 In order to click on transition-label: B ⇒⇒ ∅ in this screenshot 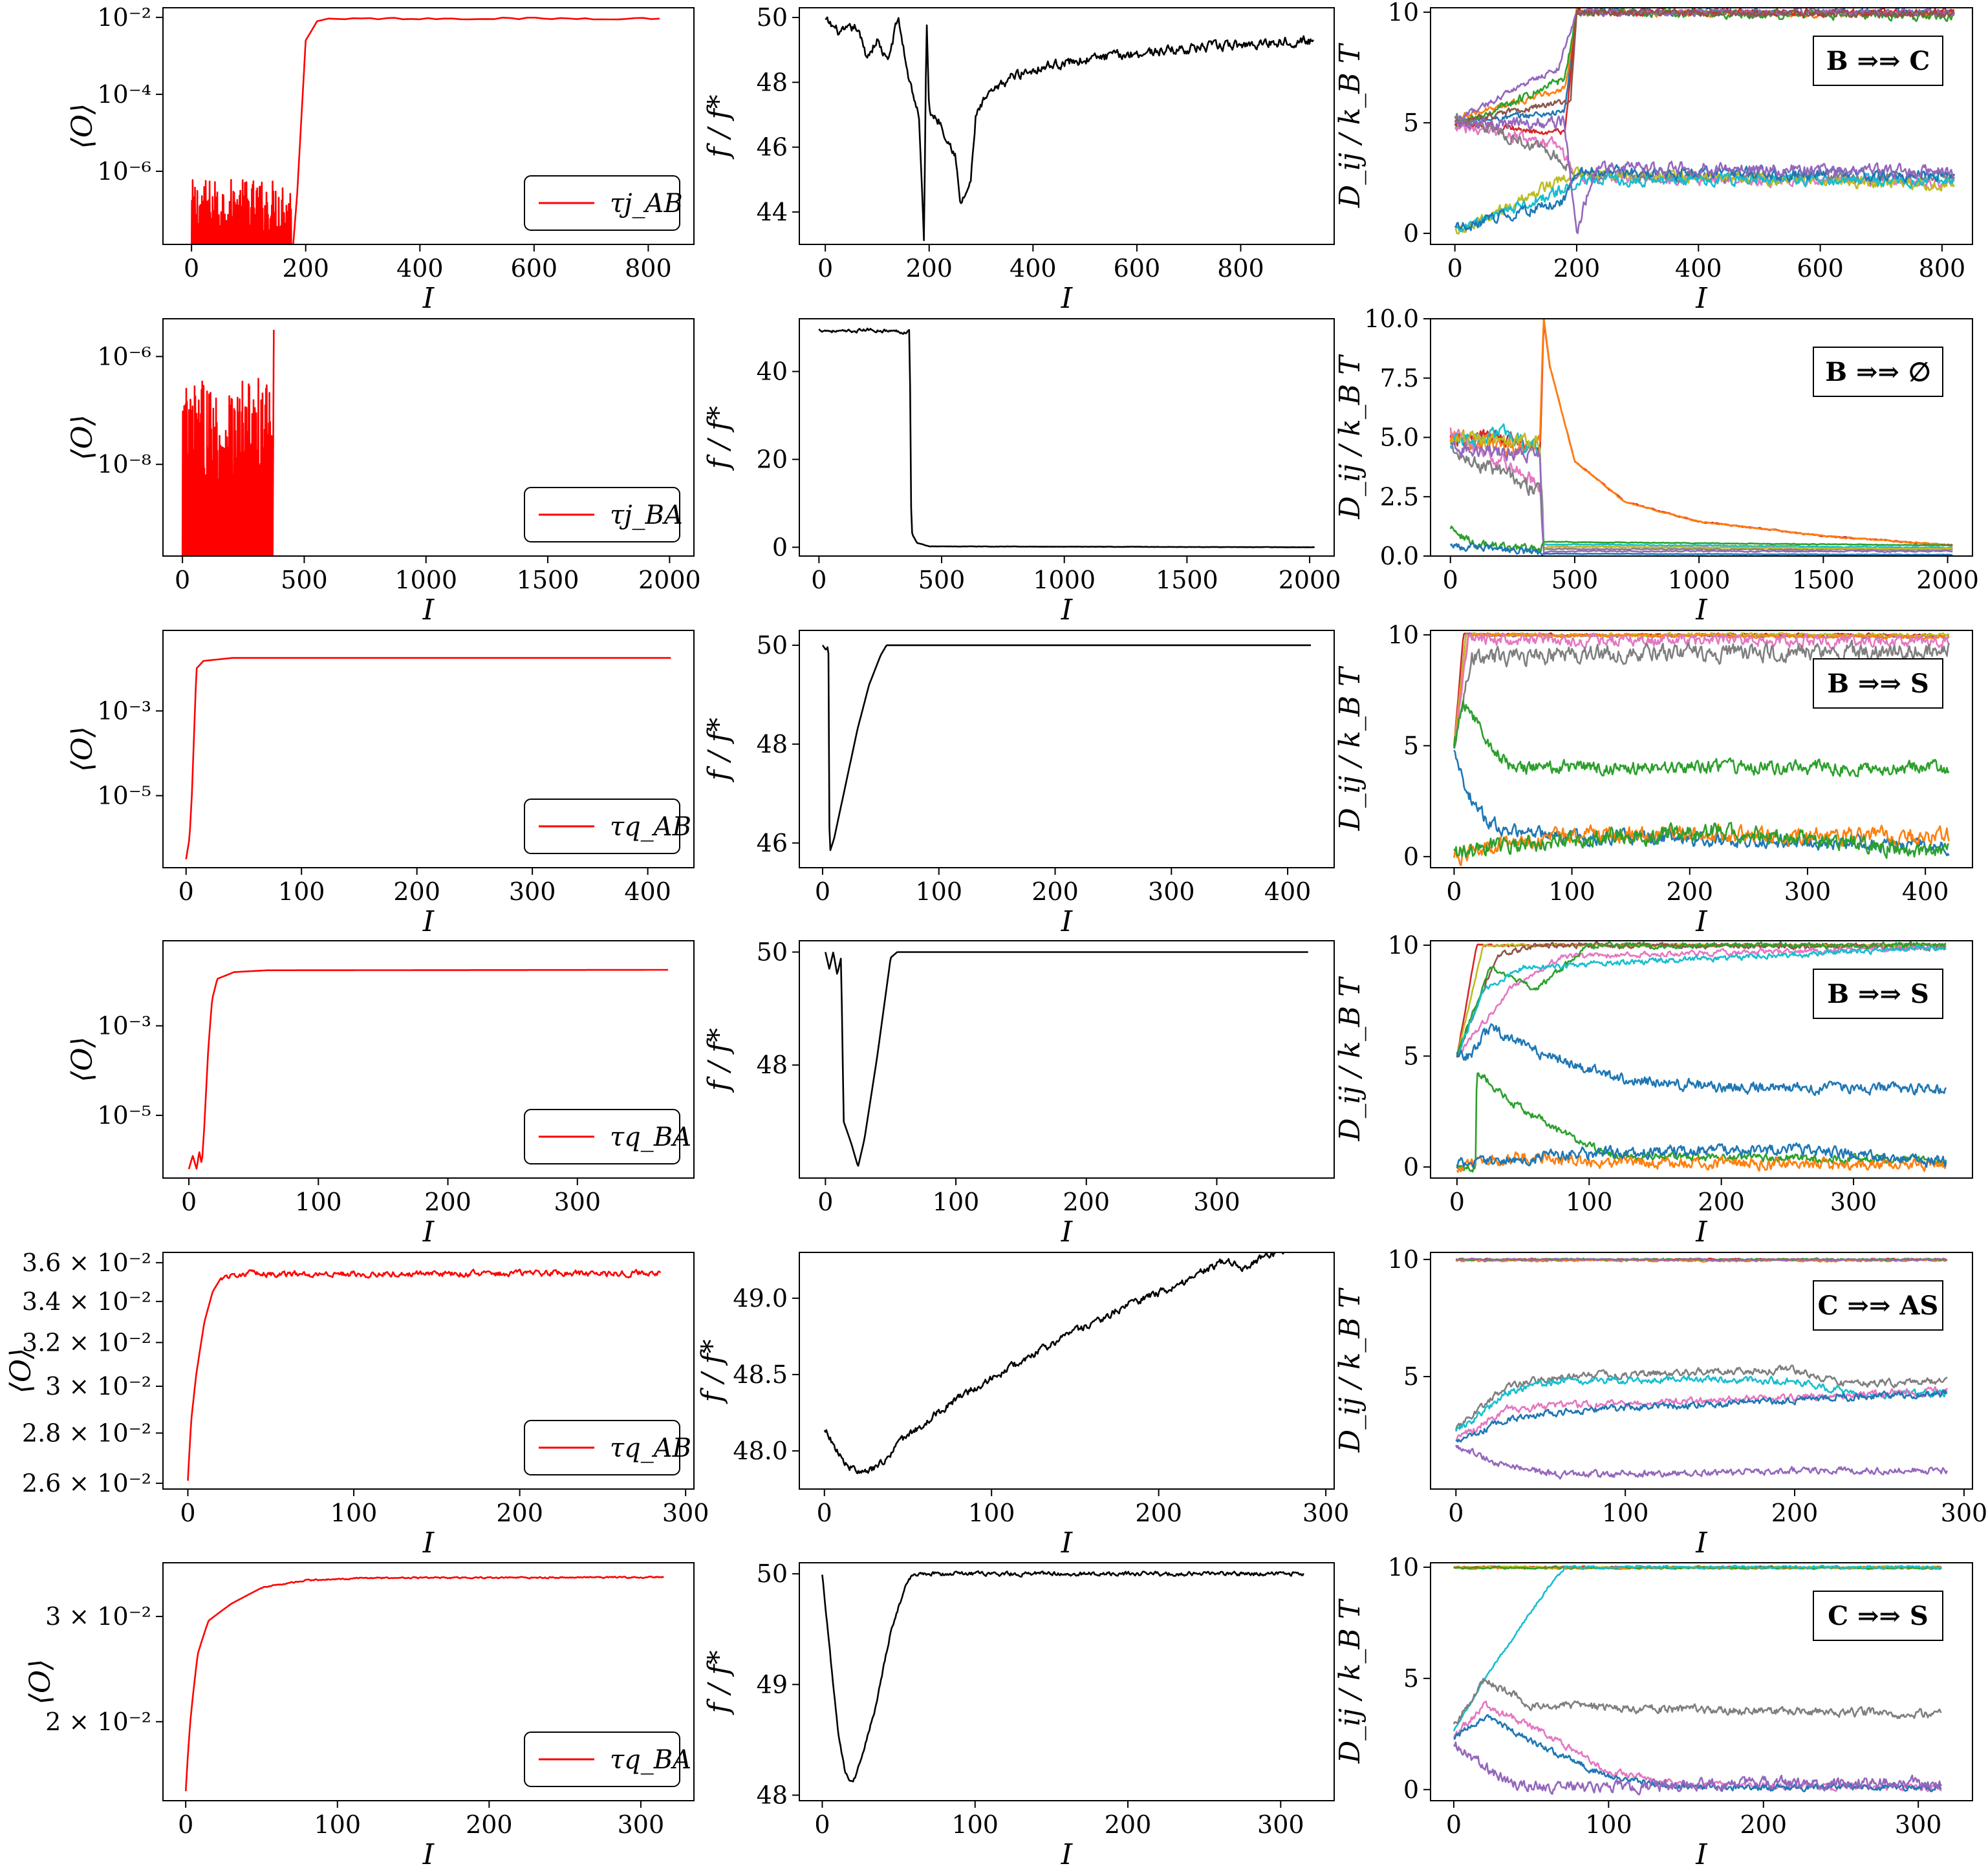, I will do `click(1878, 372)`.